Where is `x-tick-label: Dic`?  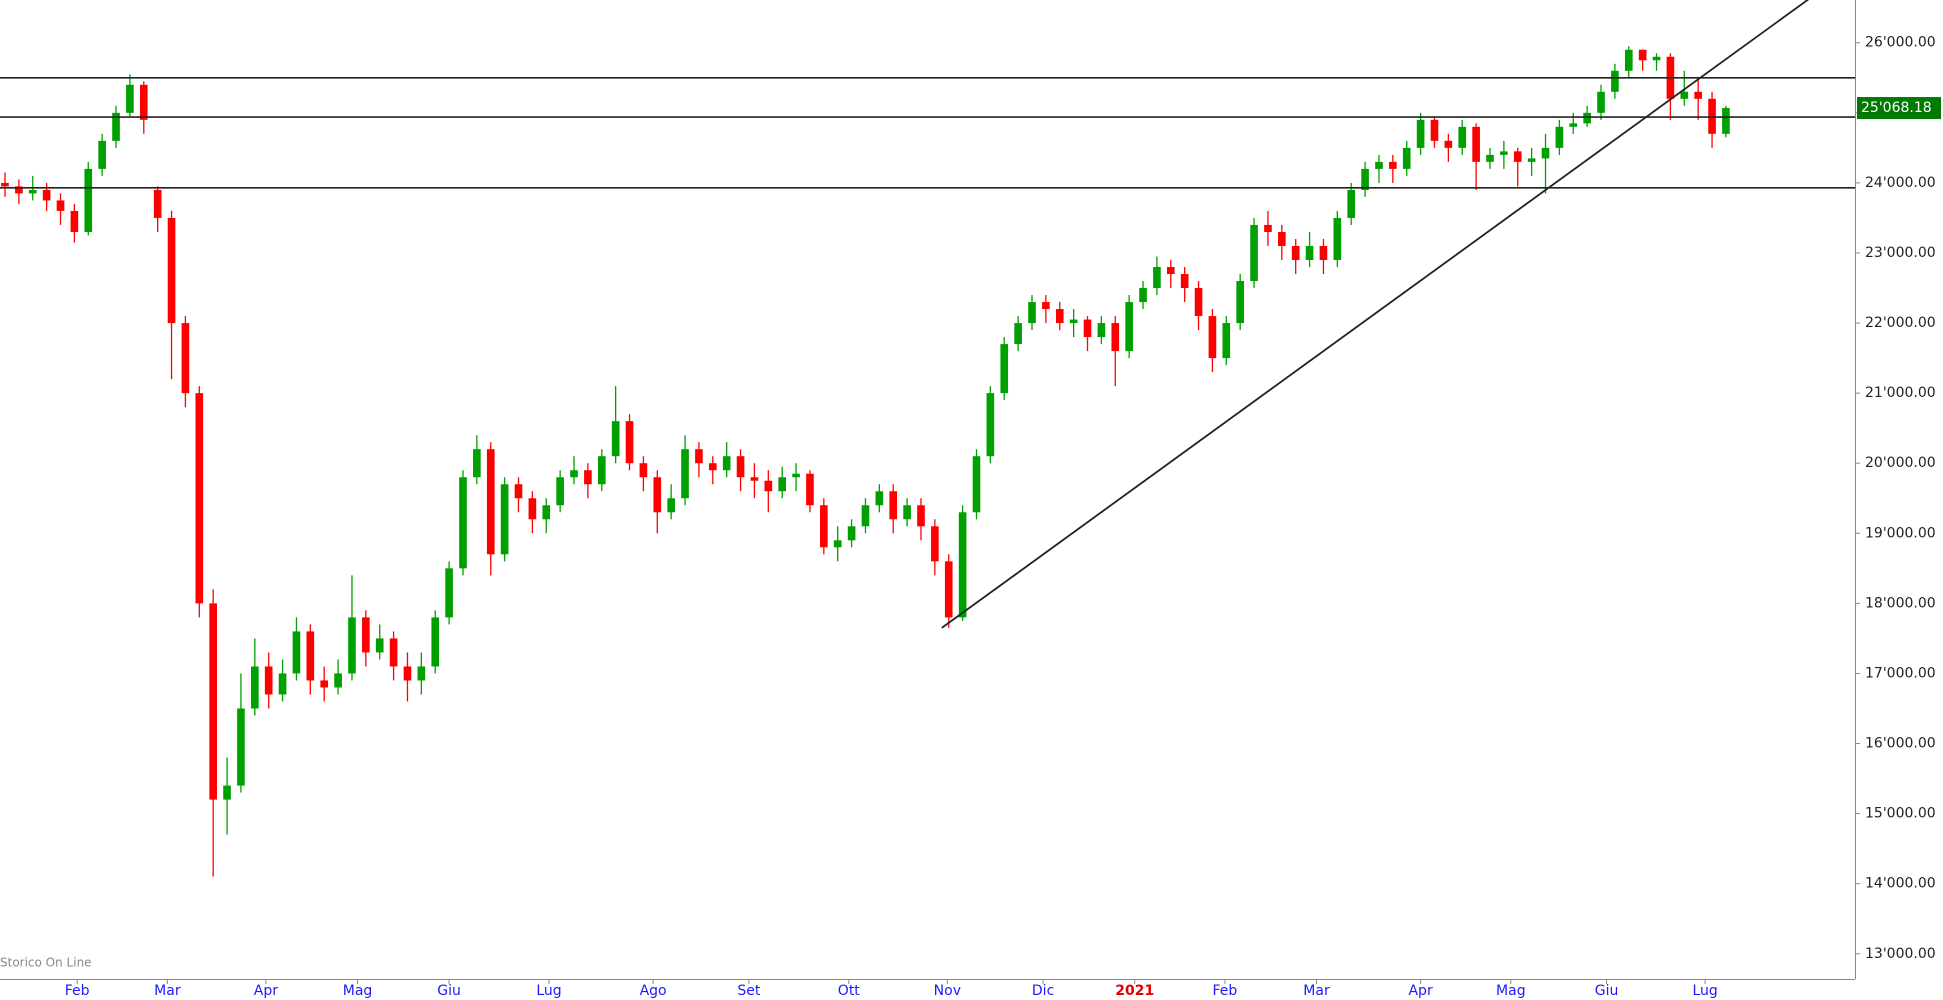
x-tick-label: Dic is located at coordinates (1043, 991).